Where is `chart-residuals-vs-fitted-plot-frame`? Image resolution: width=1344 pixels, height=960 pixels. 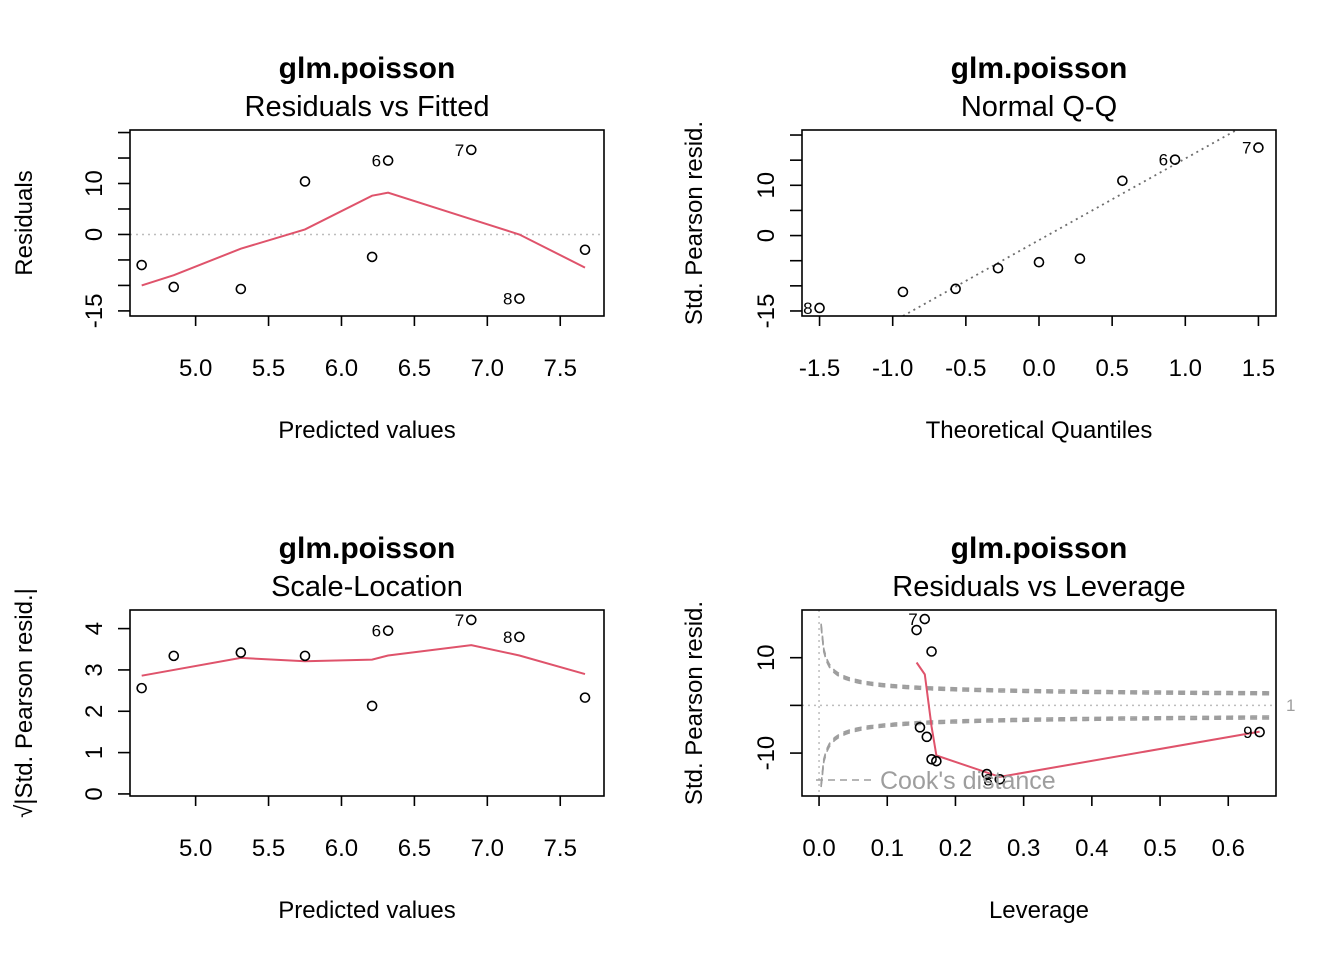 chart-residuals-vs-fitted-plot-frame is located at coordinates (367, 223).